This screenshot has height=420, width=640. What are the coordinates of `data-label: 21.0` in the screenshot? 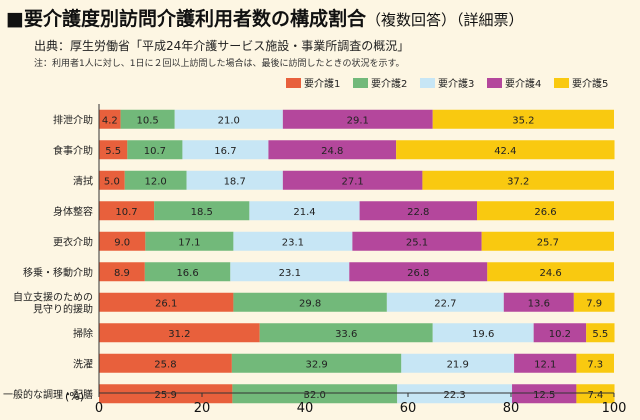 It's located at (229, 120).